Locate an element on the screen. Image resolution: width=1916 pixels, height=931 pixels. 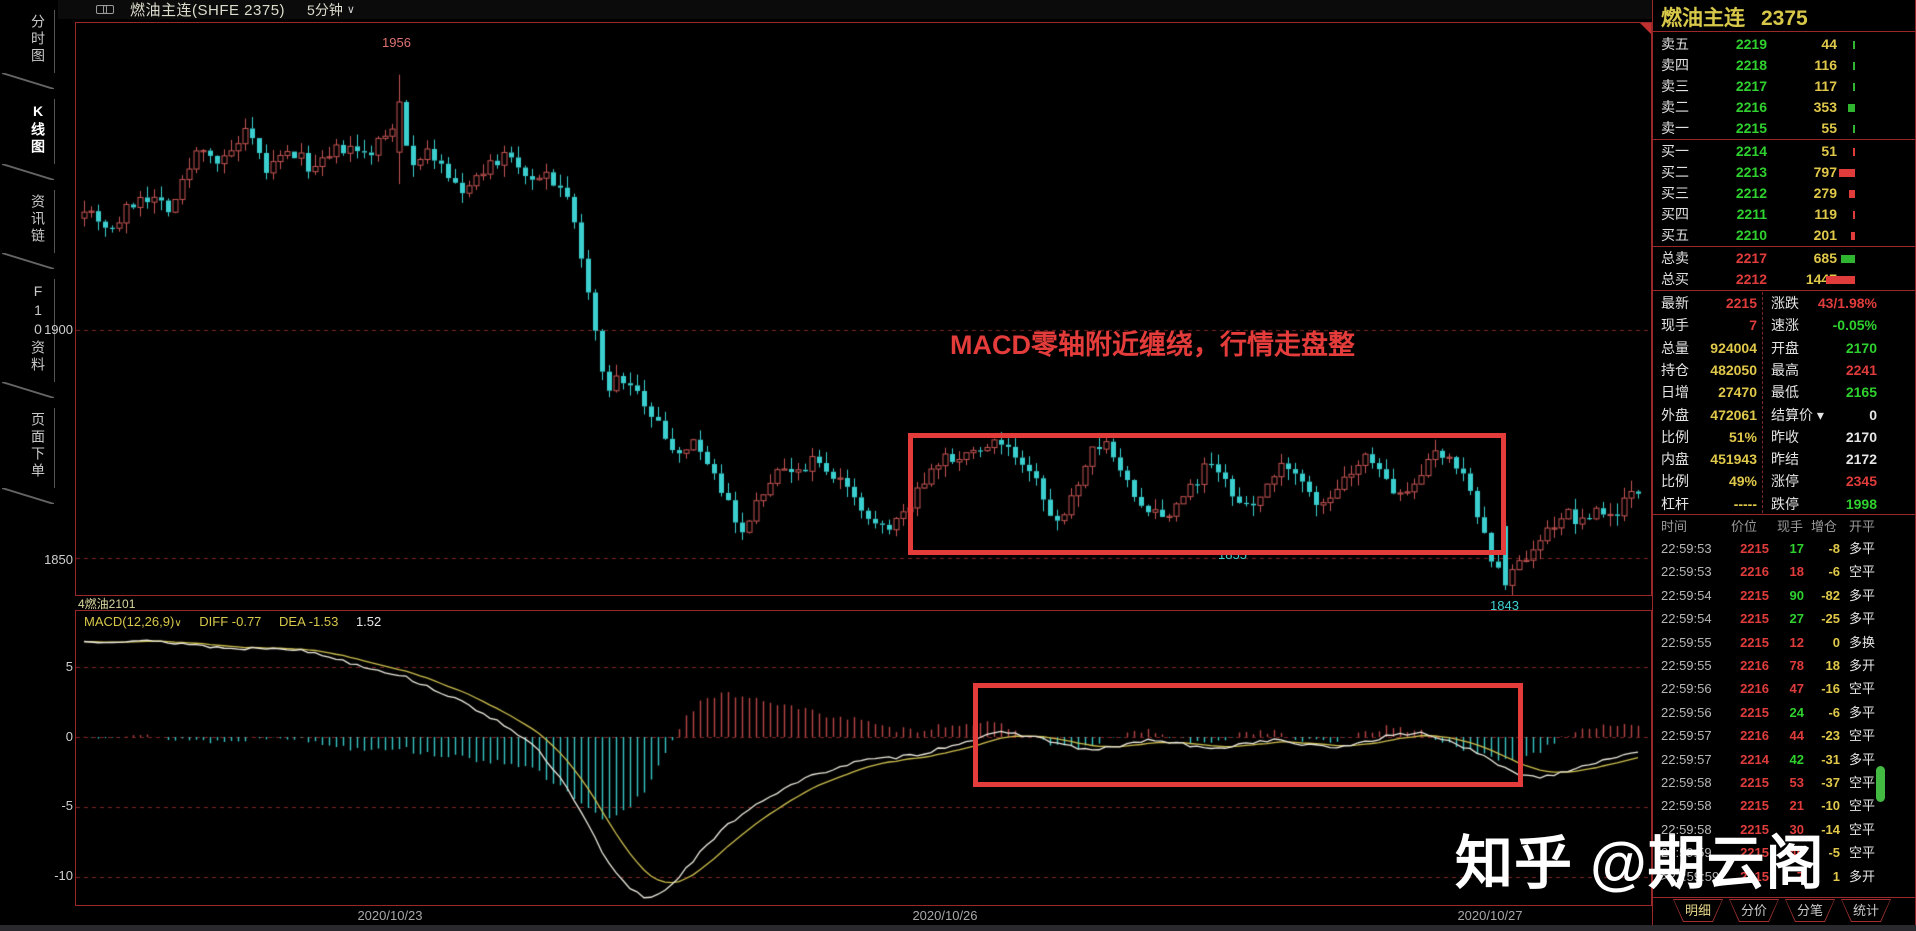
tick-row: 22:59:57 2216 44 -23 空平 is located at coordinates (1784, 735).